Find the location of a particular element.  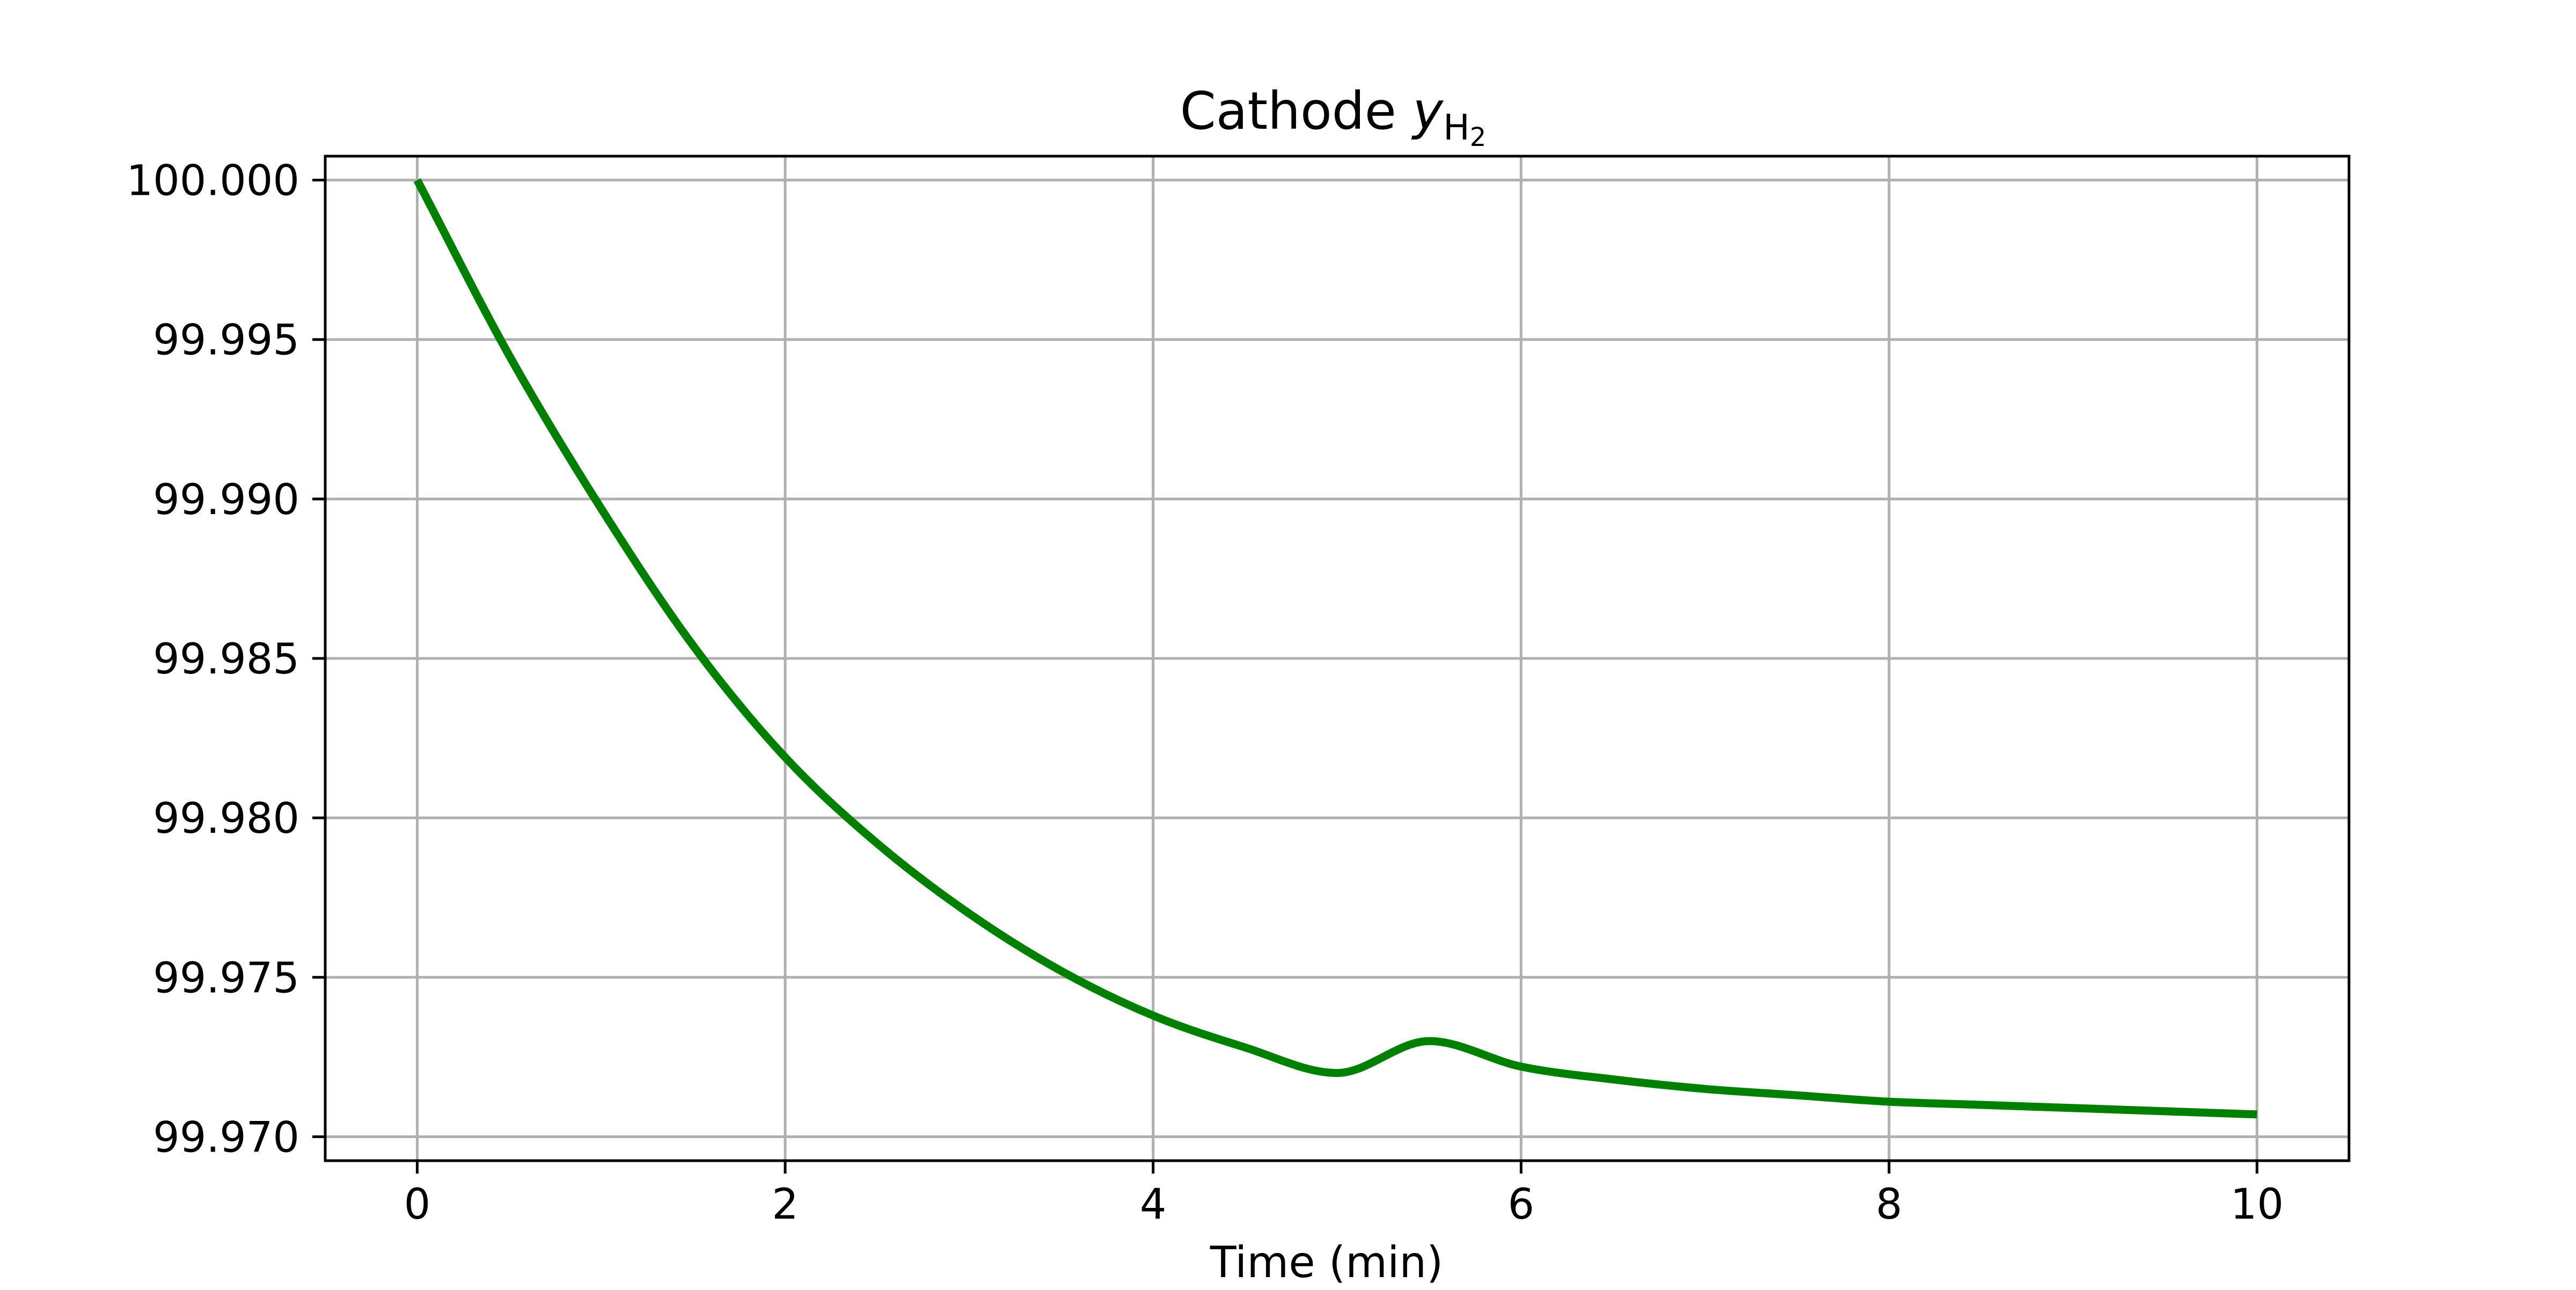

chart-title-subscript-2: 2 is located at coordinates (1478, 137).